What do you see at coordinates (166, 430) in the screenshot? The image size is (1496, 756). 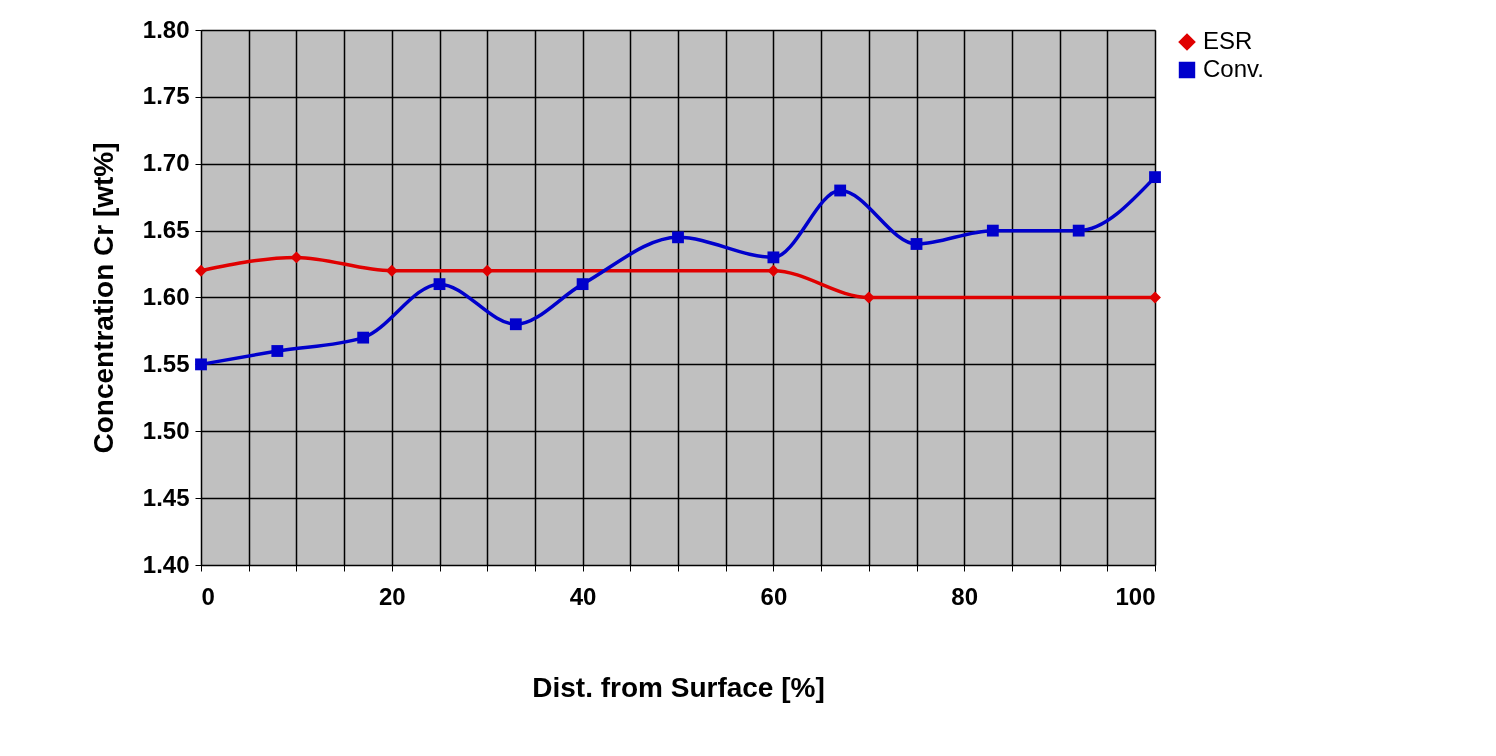 I see `y-tick-label: 1.50` at bounding box center [166, 430].